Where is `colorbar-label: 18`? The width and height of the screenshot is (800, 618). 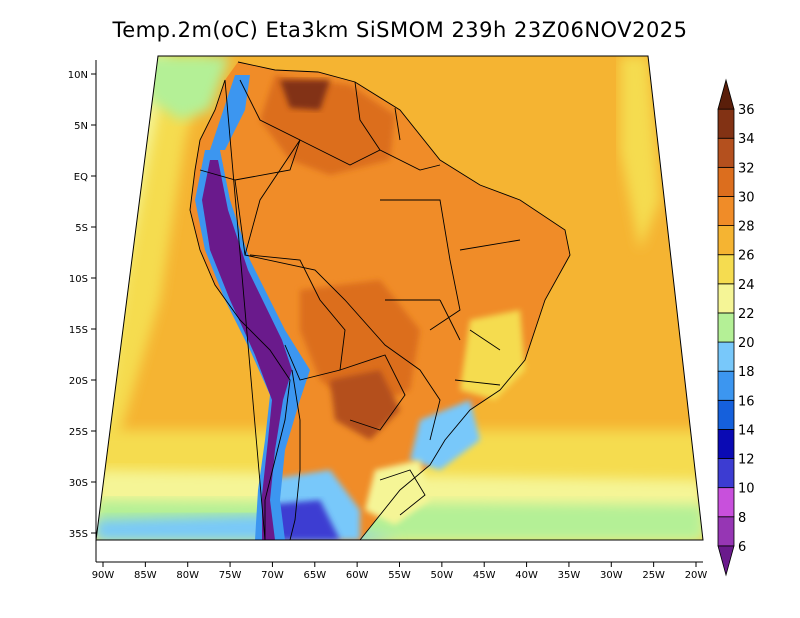 colorbar-label: 18 is located at coordinates (746, 372).